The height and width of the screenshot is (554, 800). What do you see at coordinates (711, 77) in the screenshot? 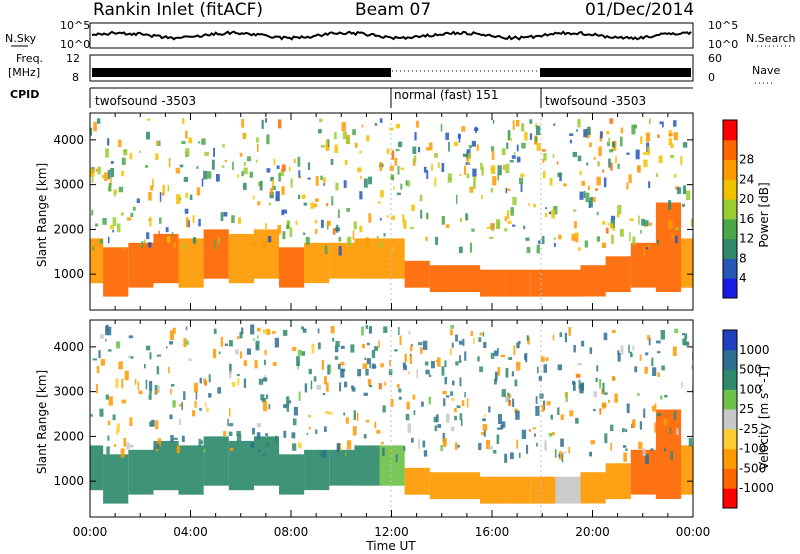
I see `nave-tick-bottom: 0` at bounding box center [711, 77].